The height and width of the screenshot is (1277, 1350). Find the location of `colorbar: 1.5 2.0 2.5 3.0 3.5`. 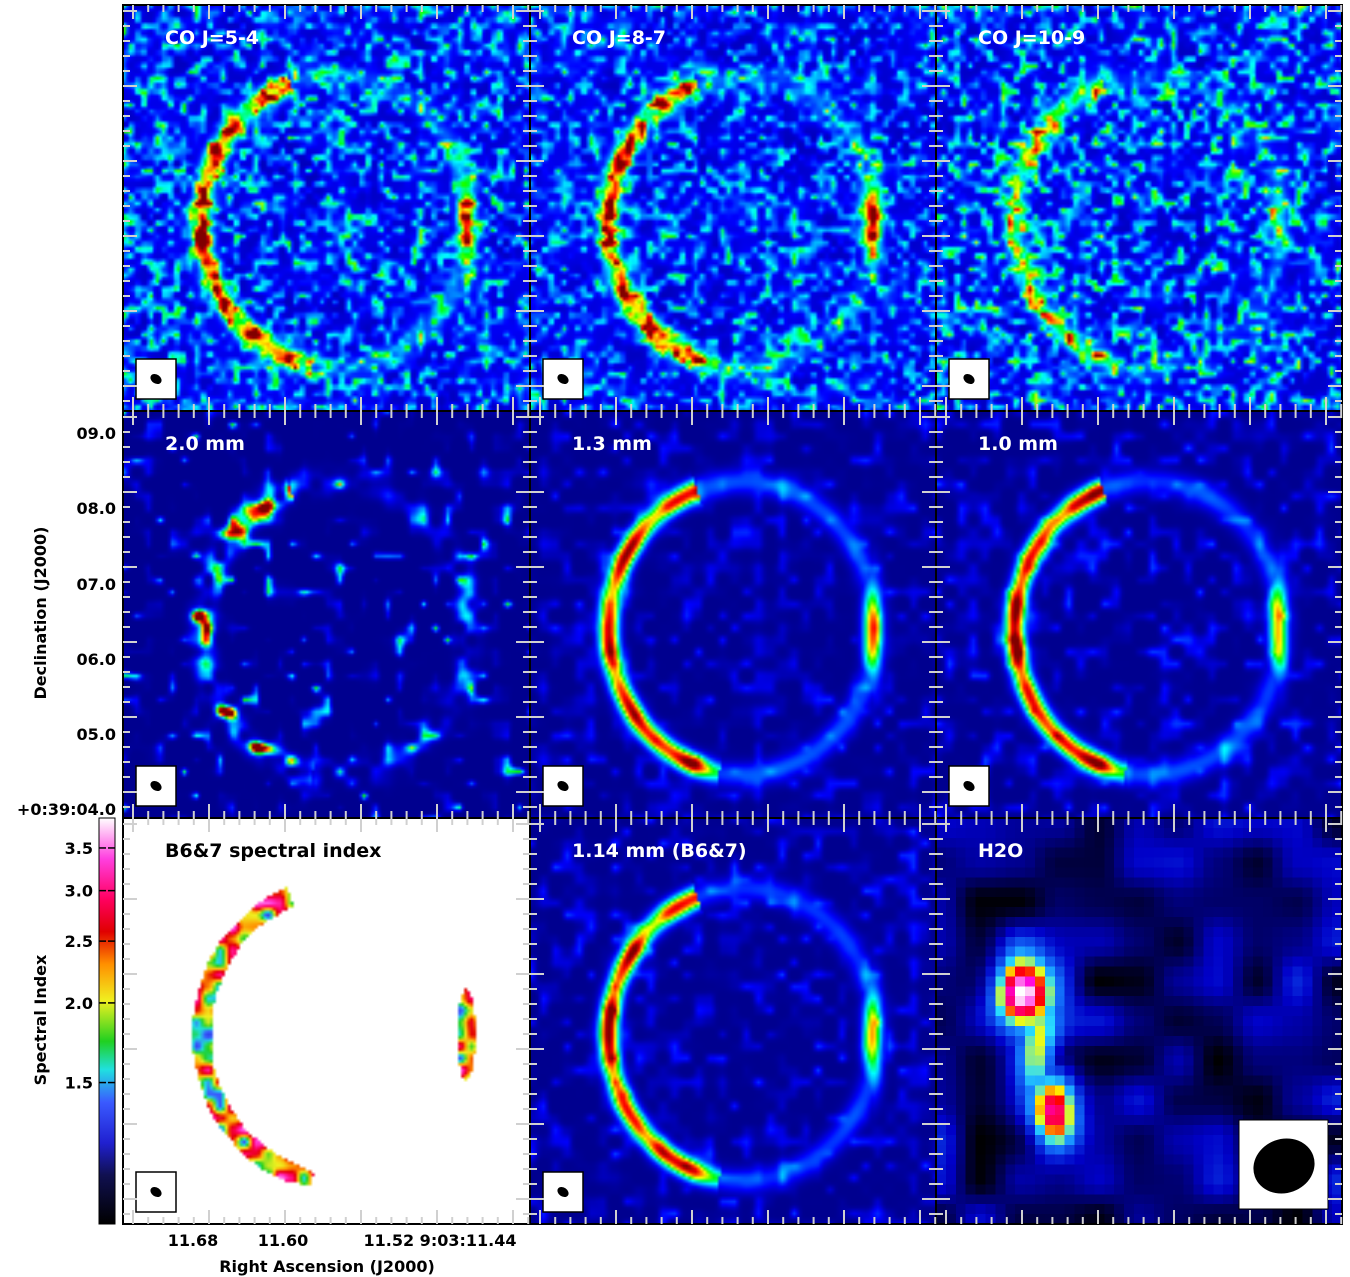

colorbar: 1.5 2.0 2.5 3.0 3.5 is located at coordinates (90, 1021).